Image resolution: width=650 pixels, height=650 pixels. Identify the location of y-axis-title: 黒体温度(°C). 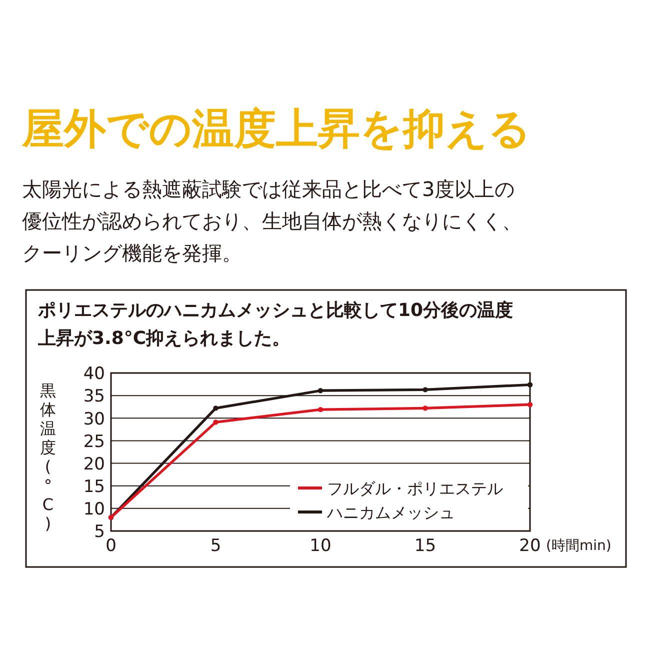
(48, 457).